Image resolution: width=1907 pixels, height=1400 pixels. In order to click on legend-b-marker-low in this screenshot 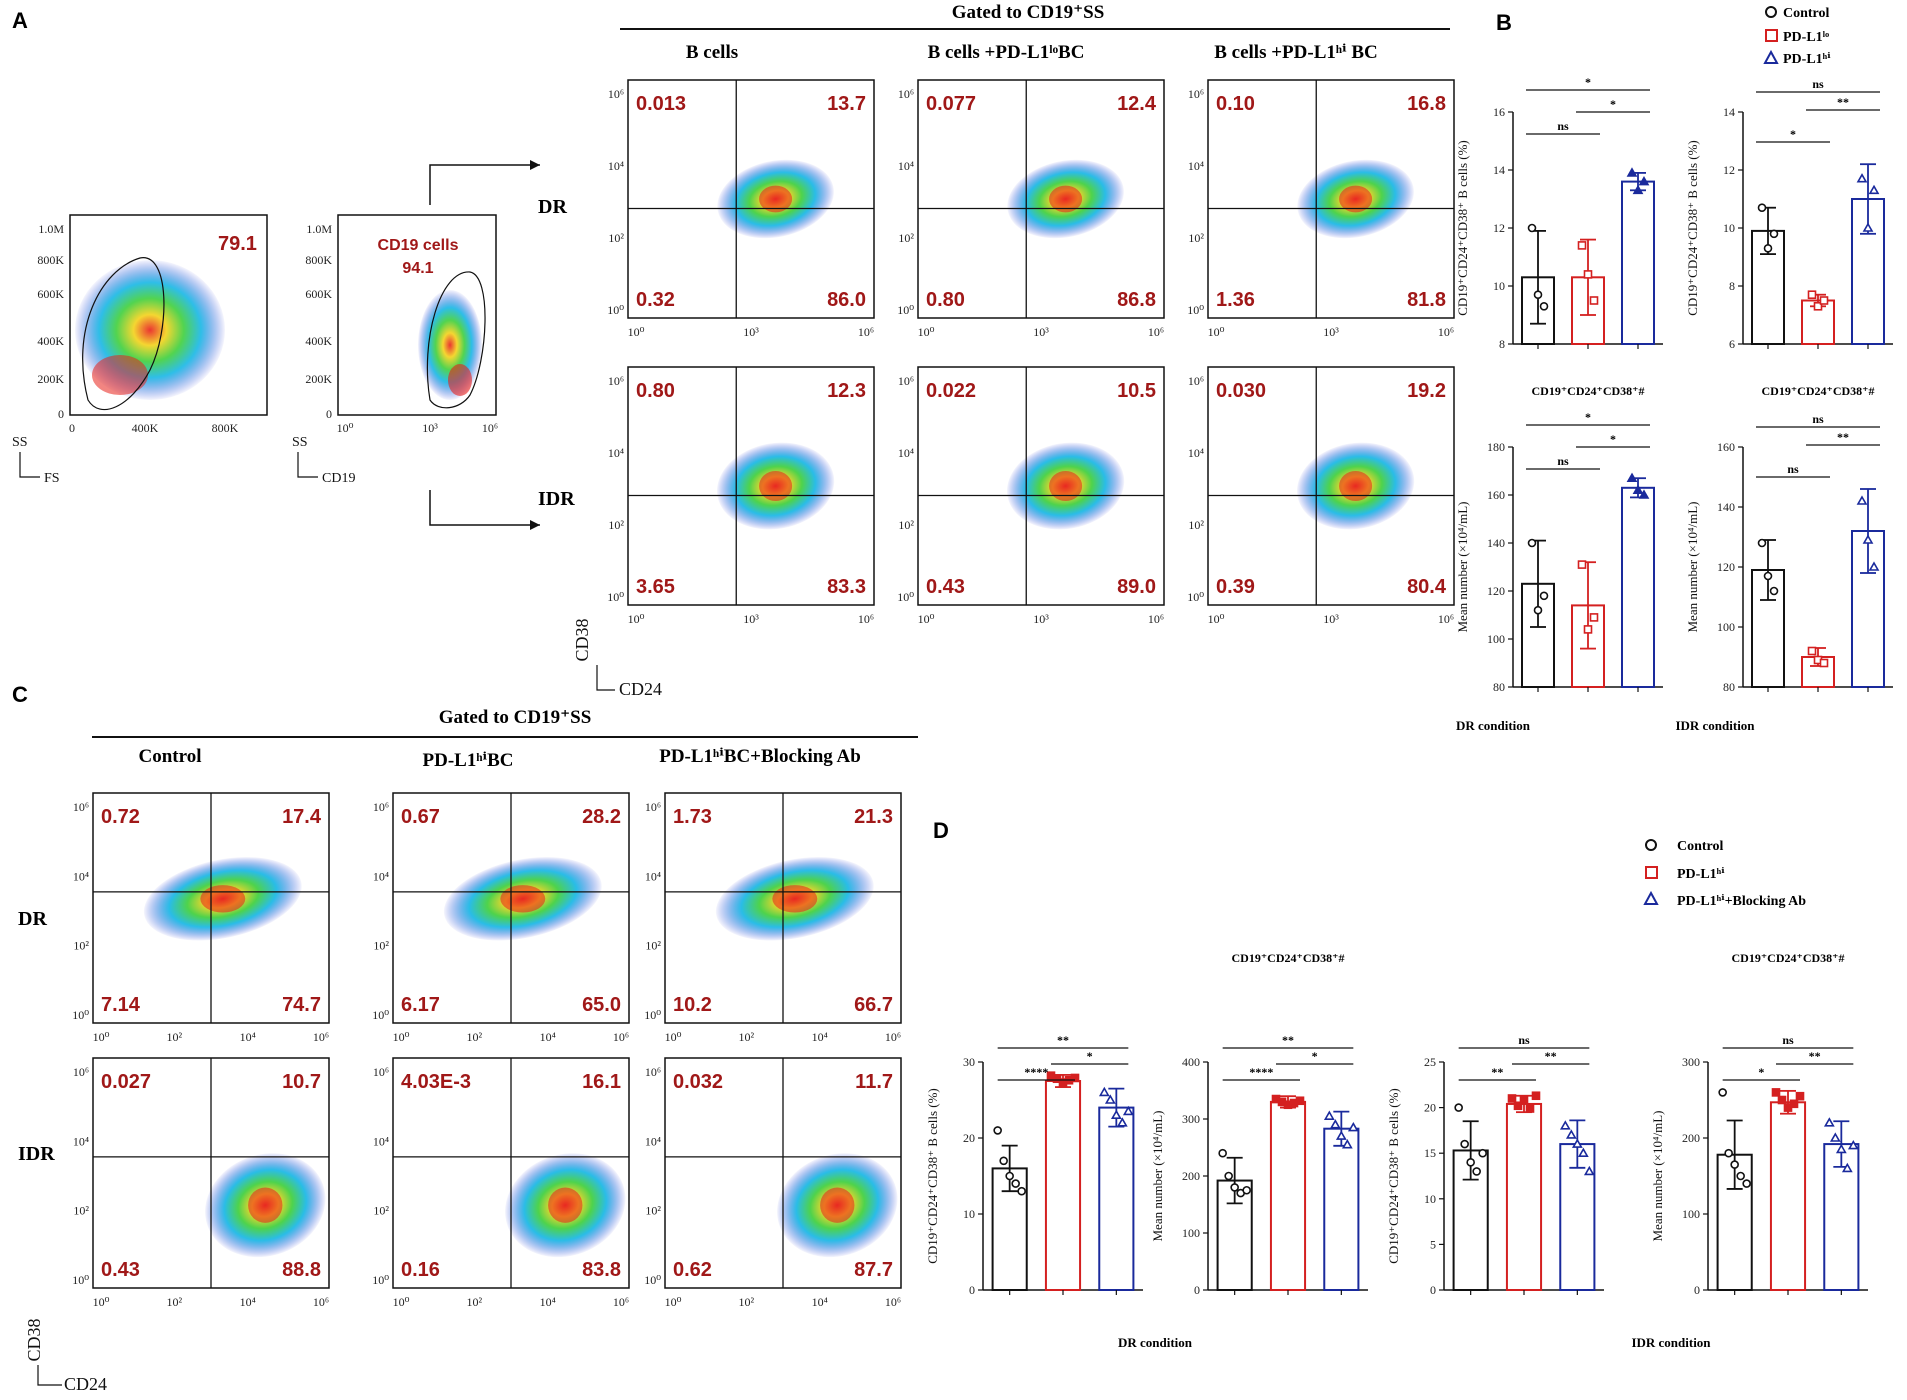, I will do `click(1771, 35)`.